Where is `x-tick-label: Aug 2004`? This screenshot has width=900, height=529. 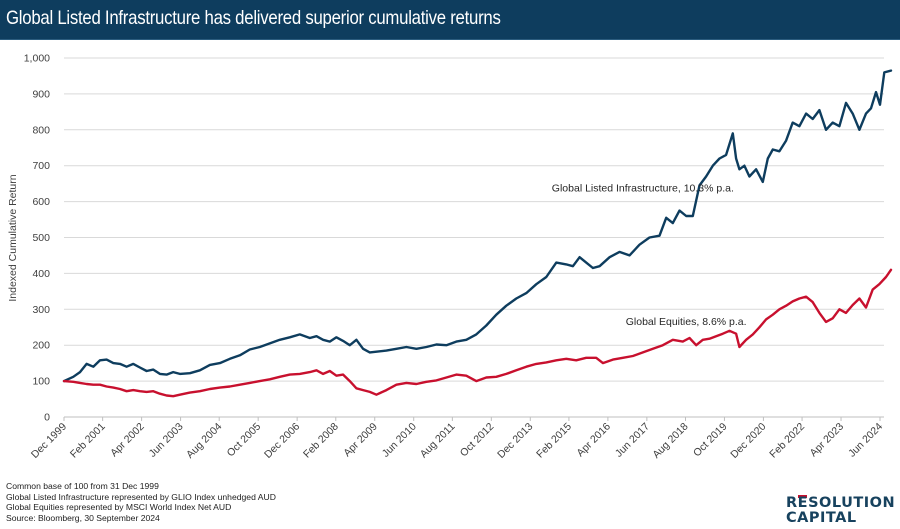 x-tick-label: Aug 2004 is located at coordinates (204, 441).